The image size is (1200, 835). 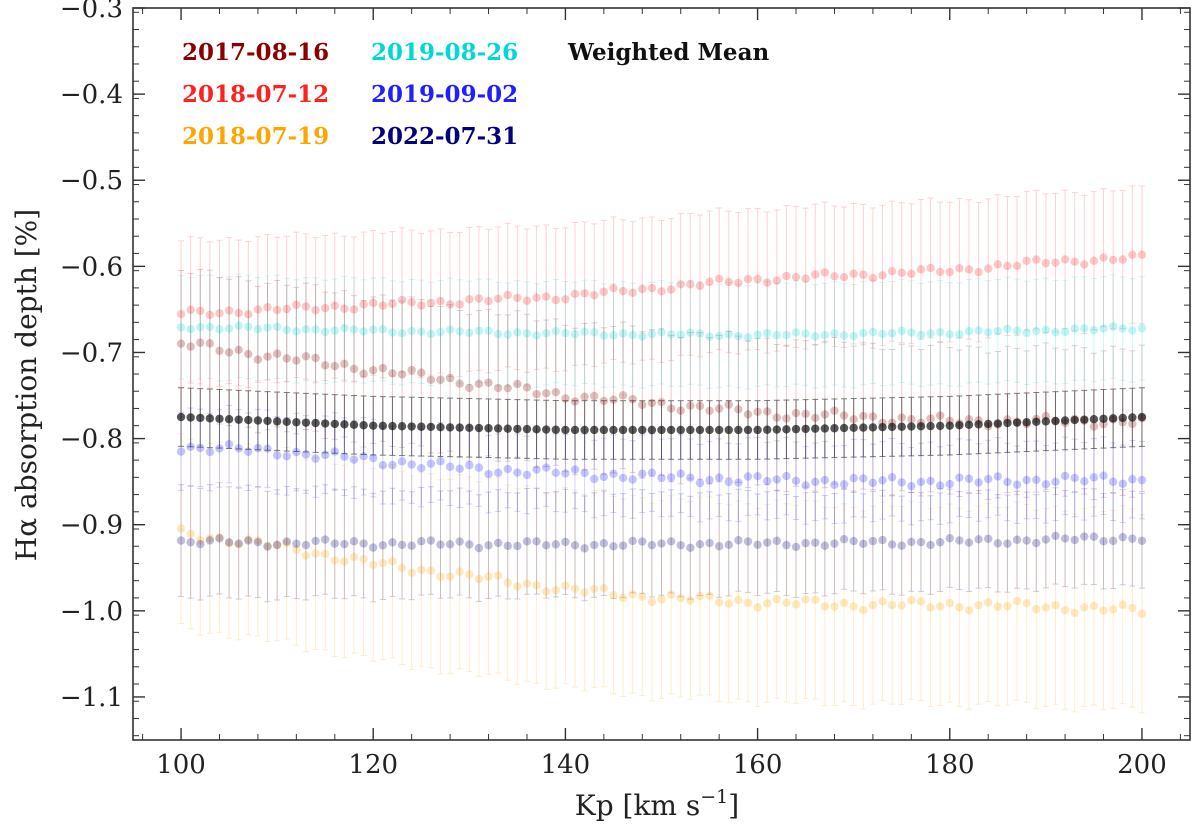 What do you see at coordinates (91, 181) in the screenshot?
I see `y-tick-label: −0.5` at bounding box center [91, 181].